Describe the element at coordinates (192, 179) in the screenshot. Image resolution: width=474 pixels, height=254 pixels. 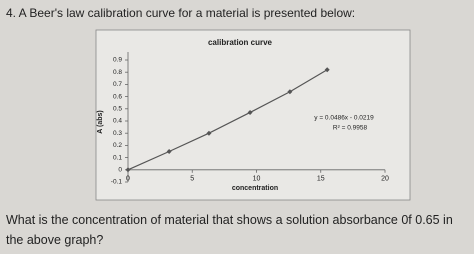
I see `x-tick-label: 5` at that location.